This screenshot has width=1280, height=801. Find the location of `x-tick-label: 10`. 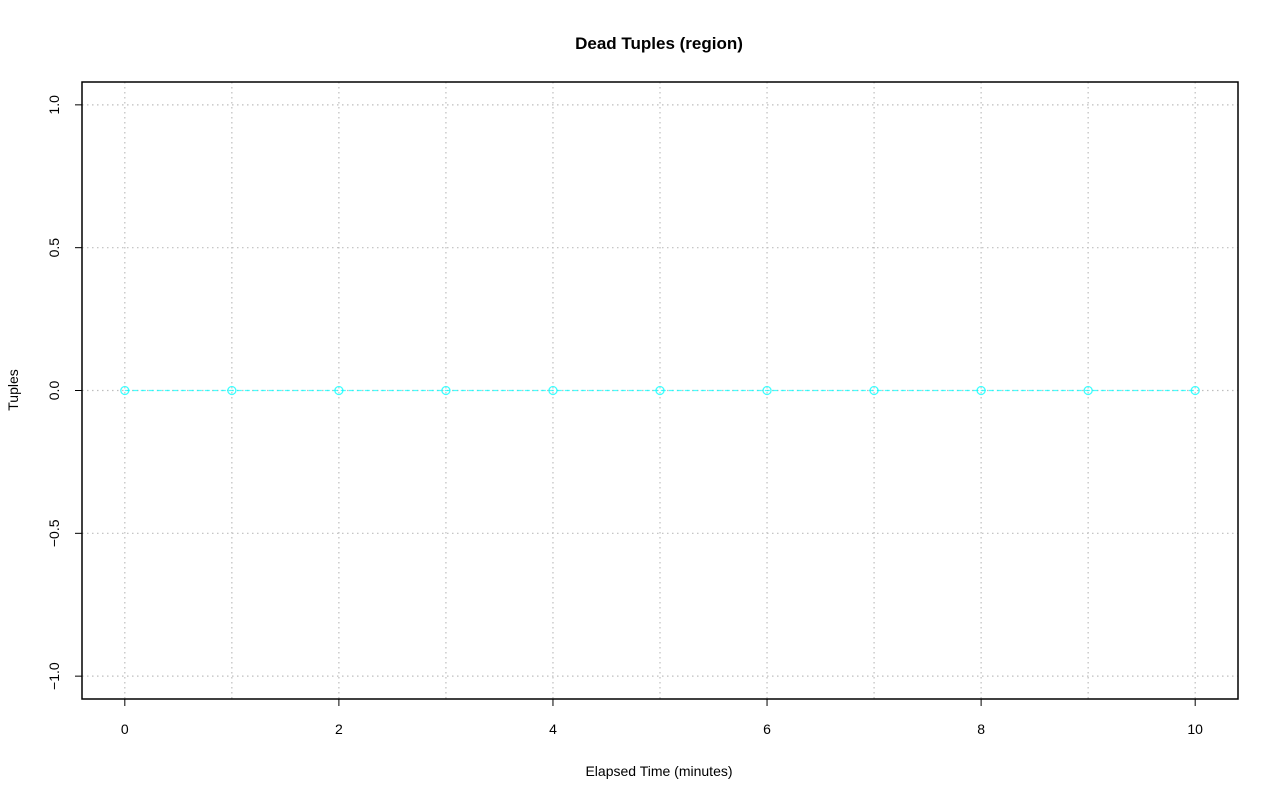

x-tick-label: 10 is located at coordinates (1195, 729).